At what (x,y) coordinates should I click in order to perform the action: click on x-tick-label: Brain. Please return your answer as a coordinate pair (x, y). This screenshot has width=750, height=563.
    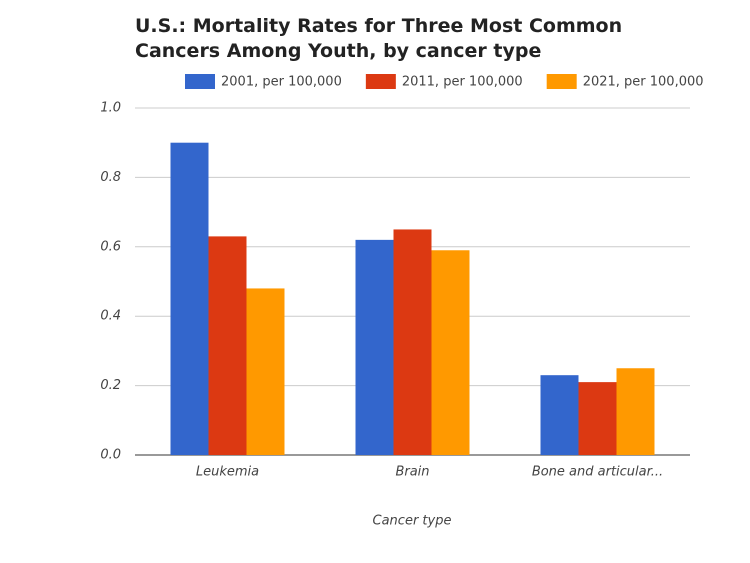
    Looking at the image, I should click on (412, 472).